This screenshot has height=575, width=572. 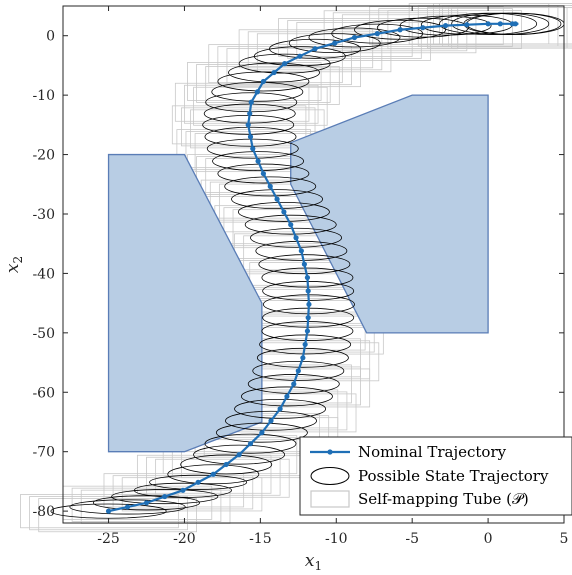 What do you see at coordinates (43, 512) in the screenshot?
I see `y-tick-label: -80` at bounding box center [43, 512].